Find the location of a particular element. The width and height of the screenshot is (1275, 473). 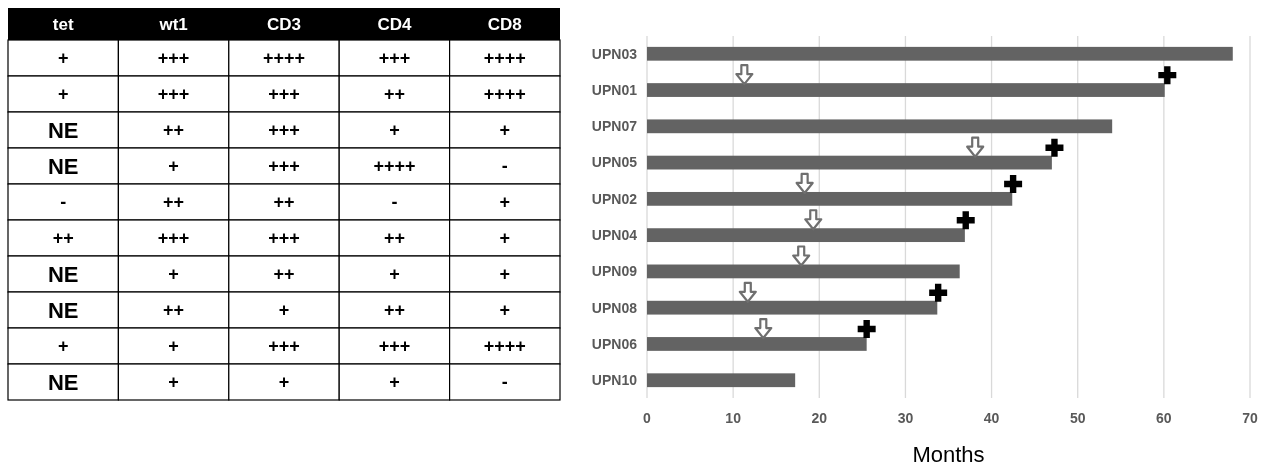

category-label: wt1 is located at coordinates (173, 24).